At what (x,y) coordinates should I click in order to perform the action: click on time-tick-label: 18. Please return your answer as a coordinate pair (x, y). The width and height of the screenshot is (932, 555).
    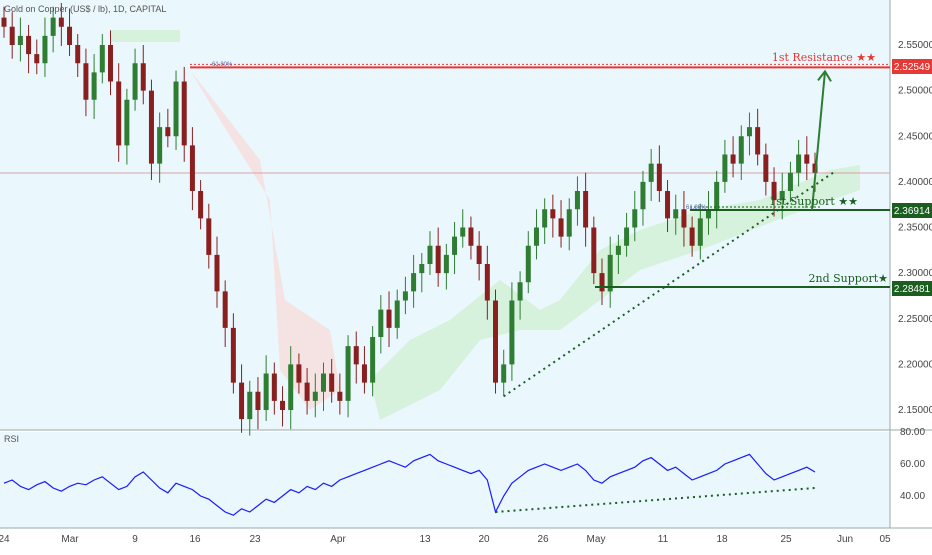
    Looking at the image, I should click on (722, 539).